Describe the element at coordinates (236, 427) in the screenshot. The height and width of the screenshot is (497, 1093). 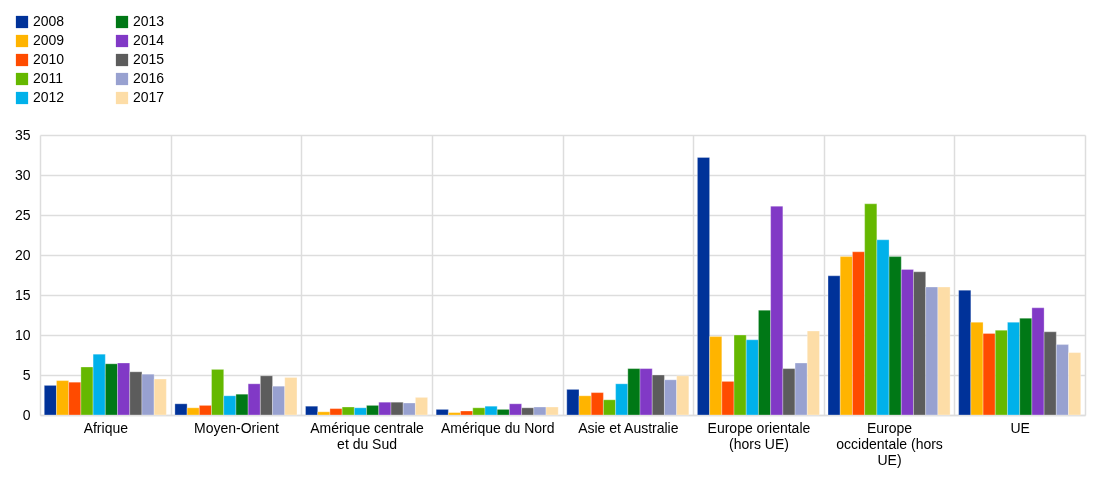
I see `x-tick-label: Moyen-Orient` at that location.